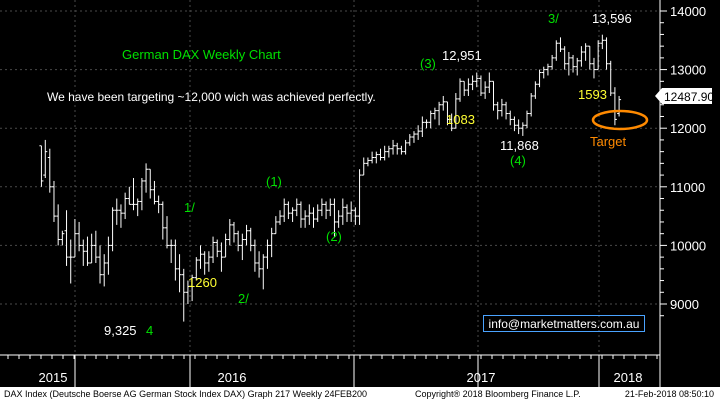 The width and height of the screenshot is (720, 402). What do you see at coordinates (149, 330) in the screenshot?
I see `label-wave-4-2016: 4` at bounding box center [149, 330].